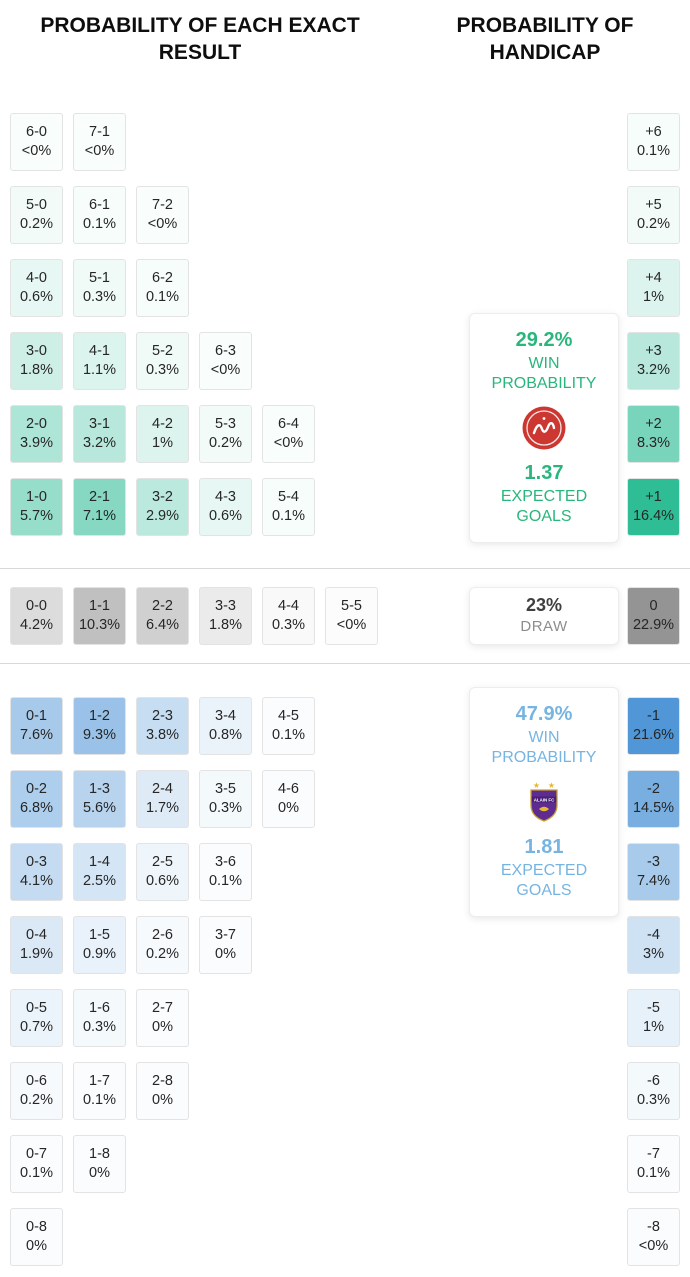 This screenshot has height=1277, width=690. I want to click on away-logo-text: ALAIN FC, so click(544, 799).